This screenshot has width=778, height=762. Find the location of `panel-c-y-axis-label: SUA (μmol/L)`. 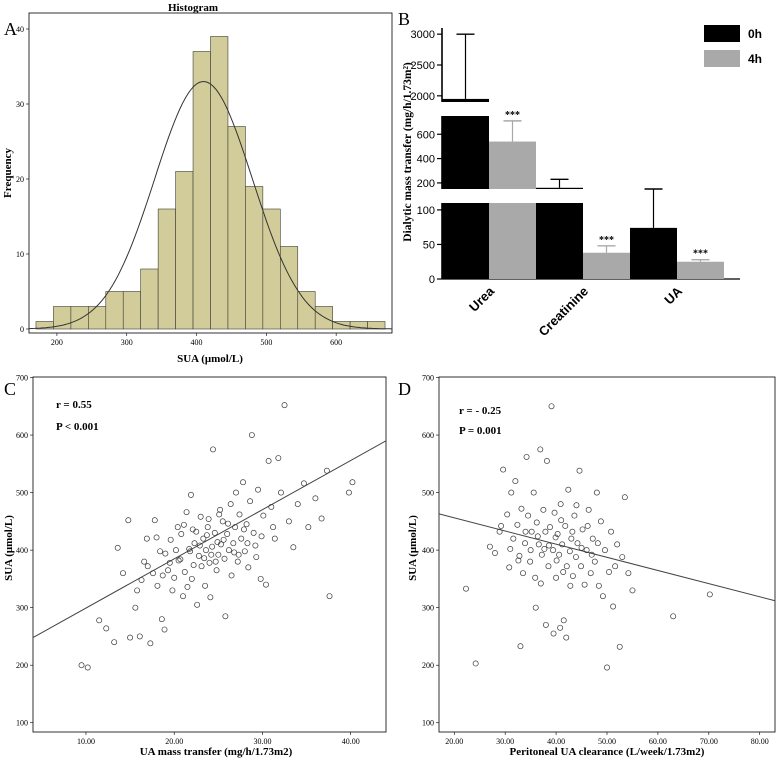

panel-c-y-axis-label: SUA (μmol/L) is located at coordinates (9, 548).